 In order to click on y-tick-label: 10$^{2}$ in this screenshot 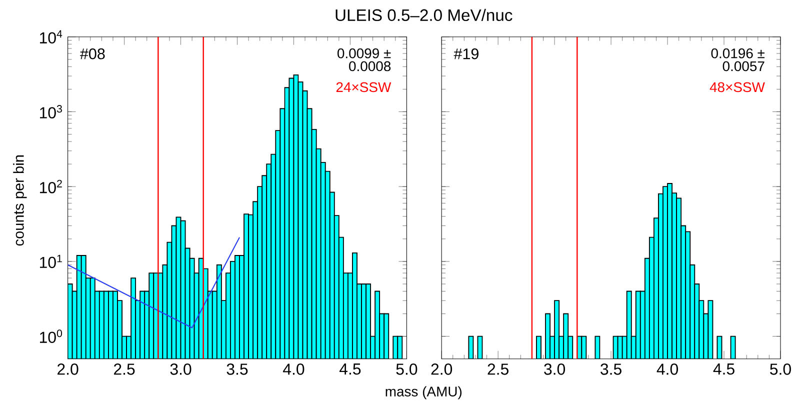, I will do `click(51, 187)`.